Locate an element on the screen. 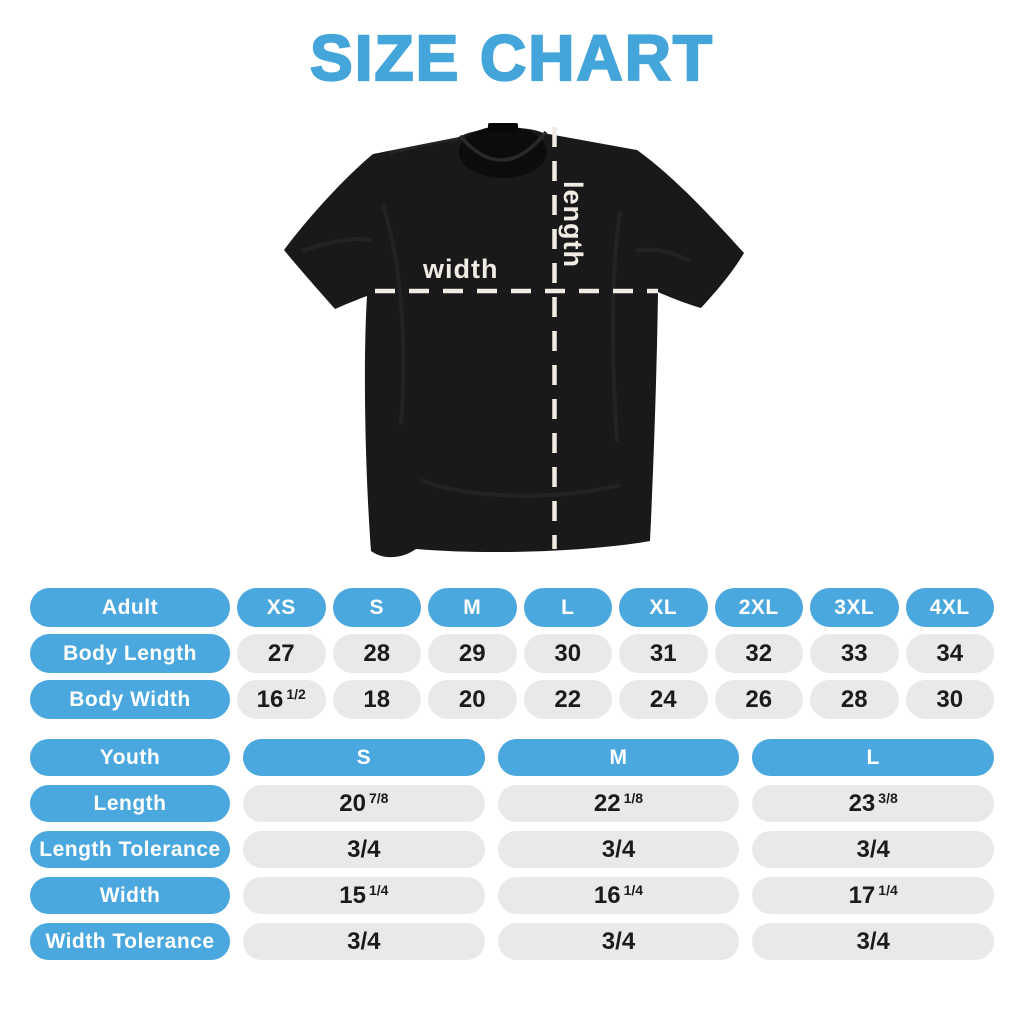 The image size is (1024, 1024). row-label-pill: Width is located at coordinates (130, 895).